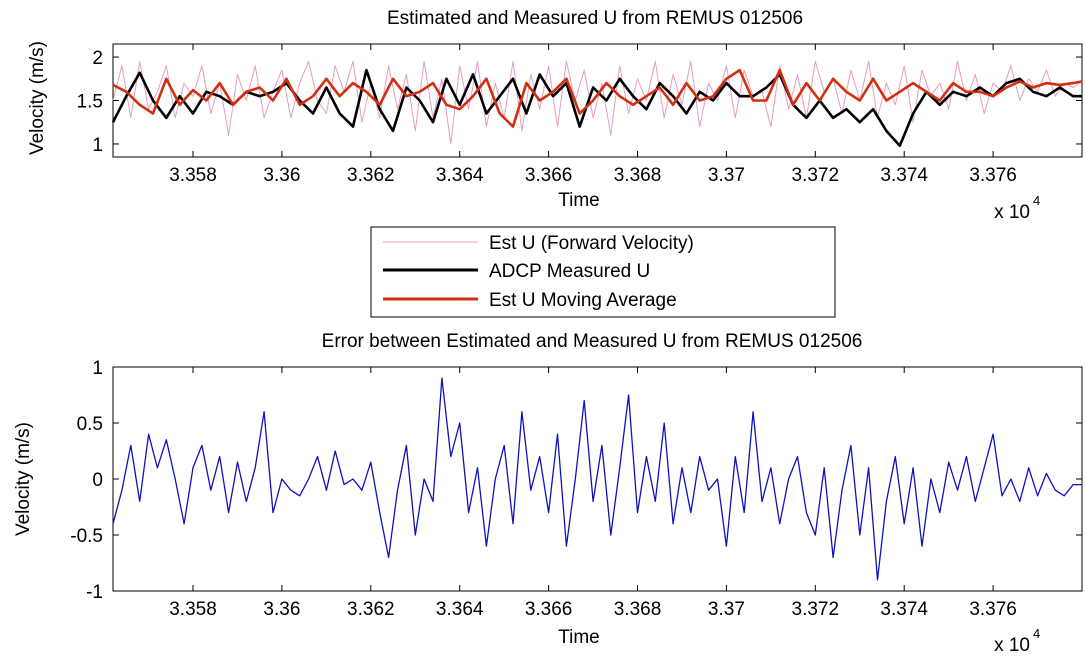 The width and height of the screenshot is (1086, 657). I want to click on chart-2-x-tick-label: 3.368, so click(638, 609).